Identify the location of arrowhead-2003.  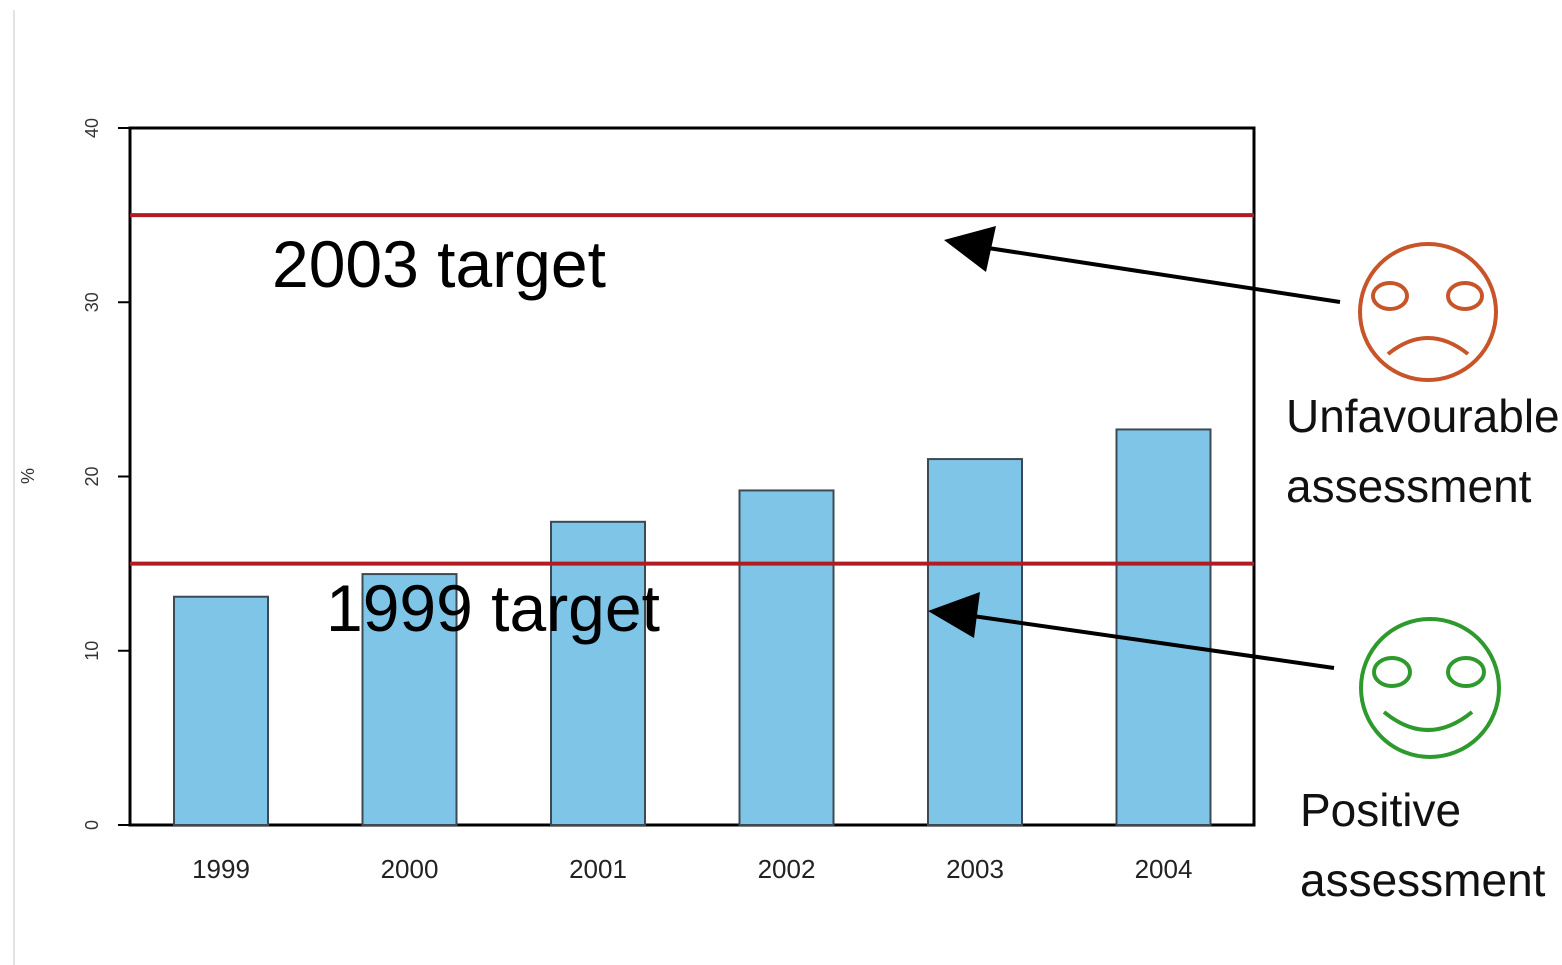
(970, 249).